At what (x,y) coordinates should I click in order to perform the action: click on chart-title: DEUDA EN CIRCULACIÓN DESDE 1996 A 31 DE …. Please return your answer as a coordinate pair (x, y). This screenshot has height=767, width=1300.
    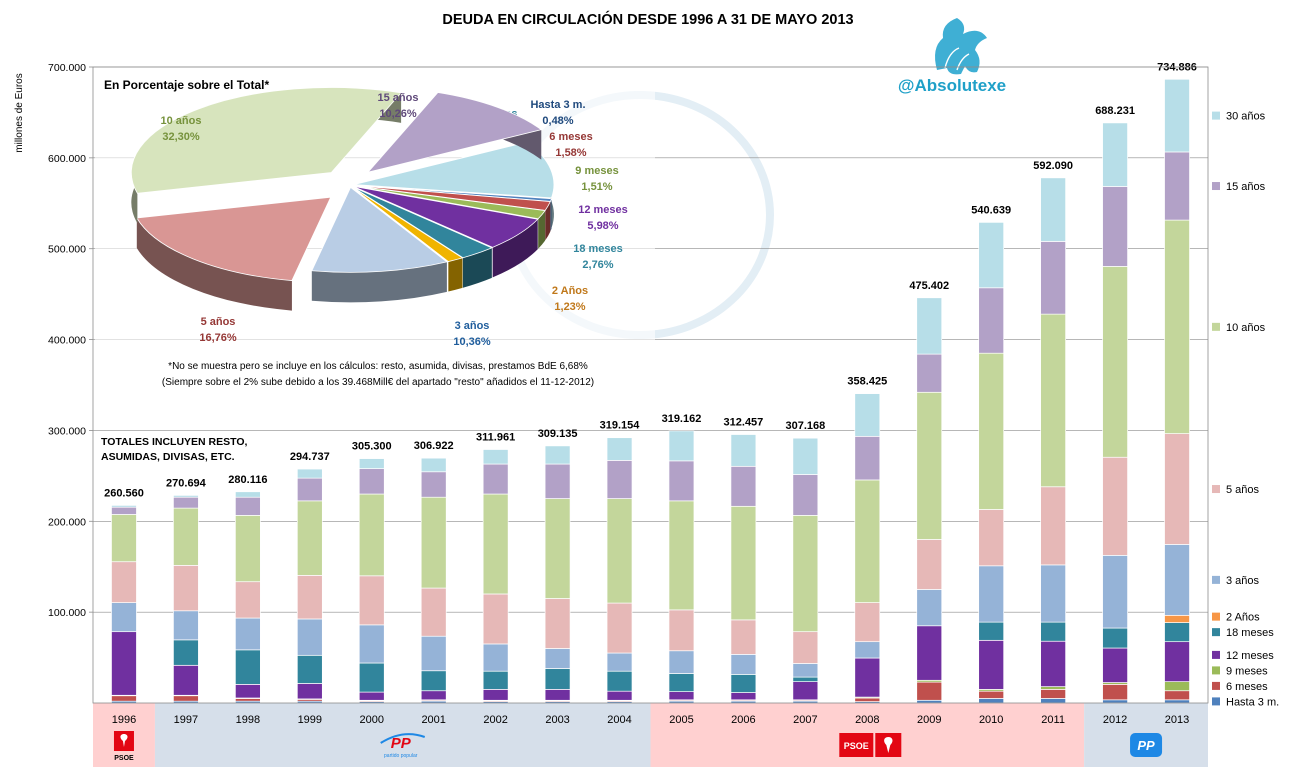
    Looking at the image, I should click on (647, 19).